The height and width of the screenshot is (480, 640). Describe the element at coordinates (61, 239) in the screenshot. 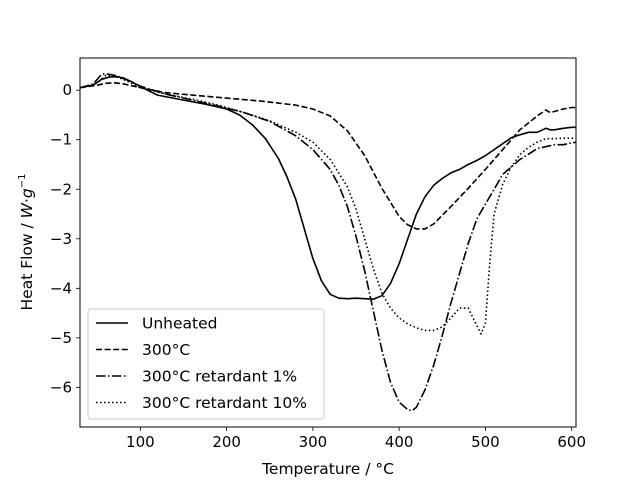

I see `y-tick-label: −3` at that location.